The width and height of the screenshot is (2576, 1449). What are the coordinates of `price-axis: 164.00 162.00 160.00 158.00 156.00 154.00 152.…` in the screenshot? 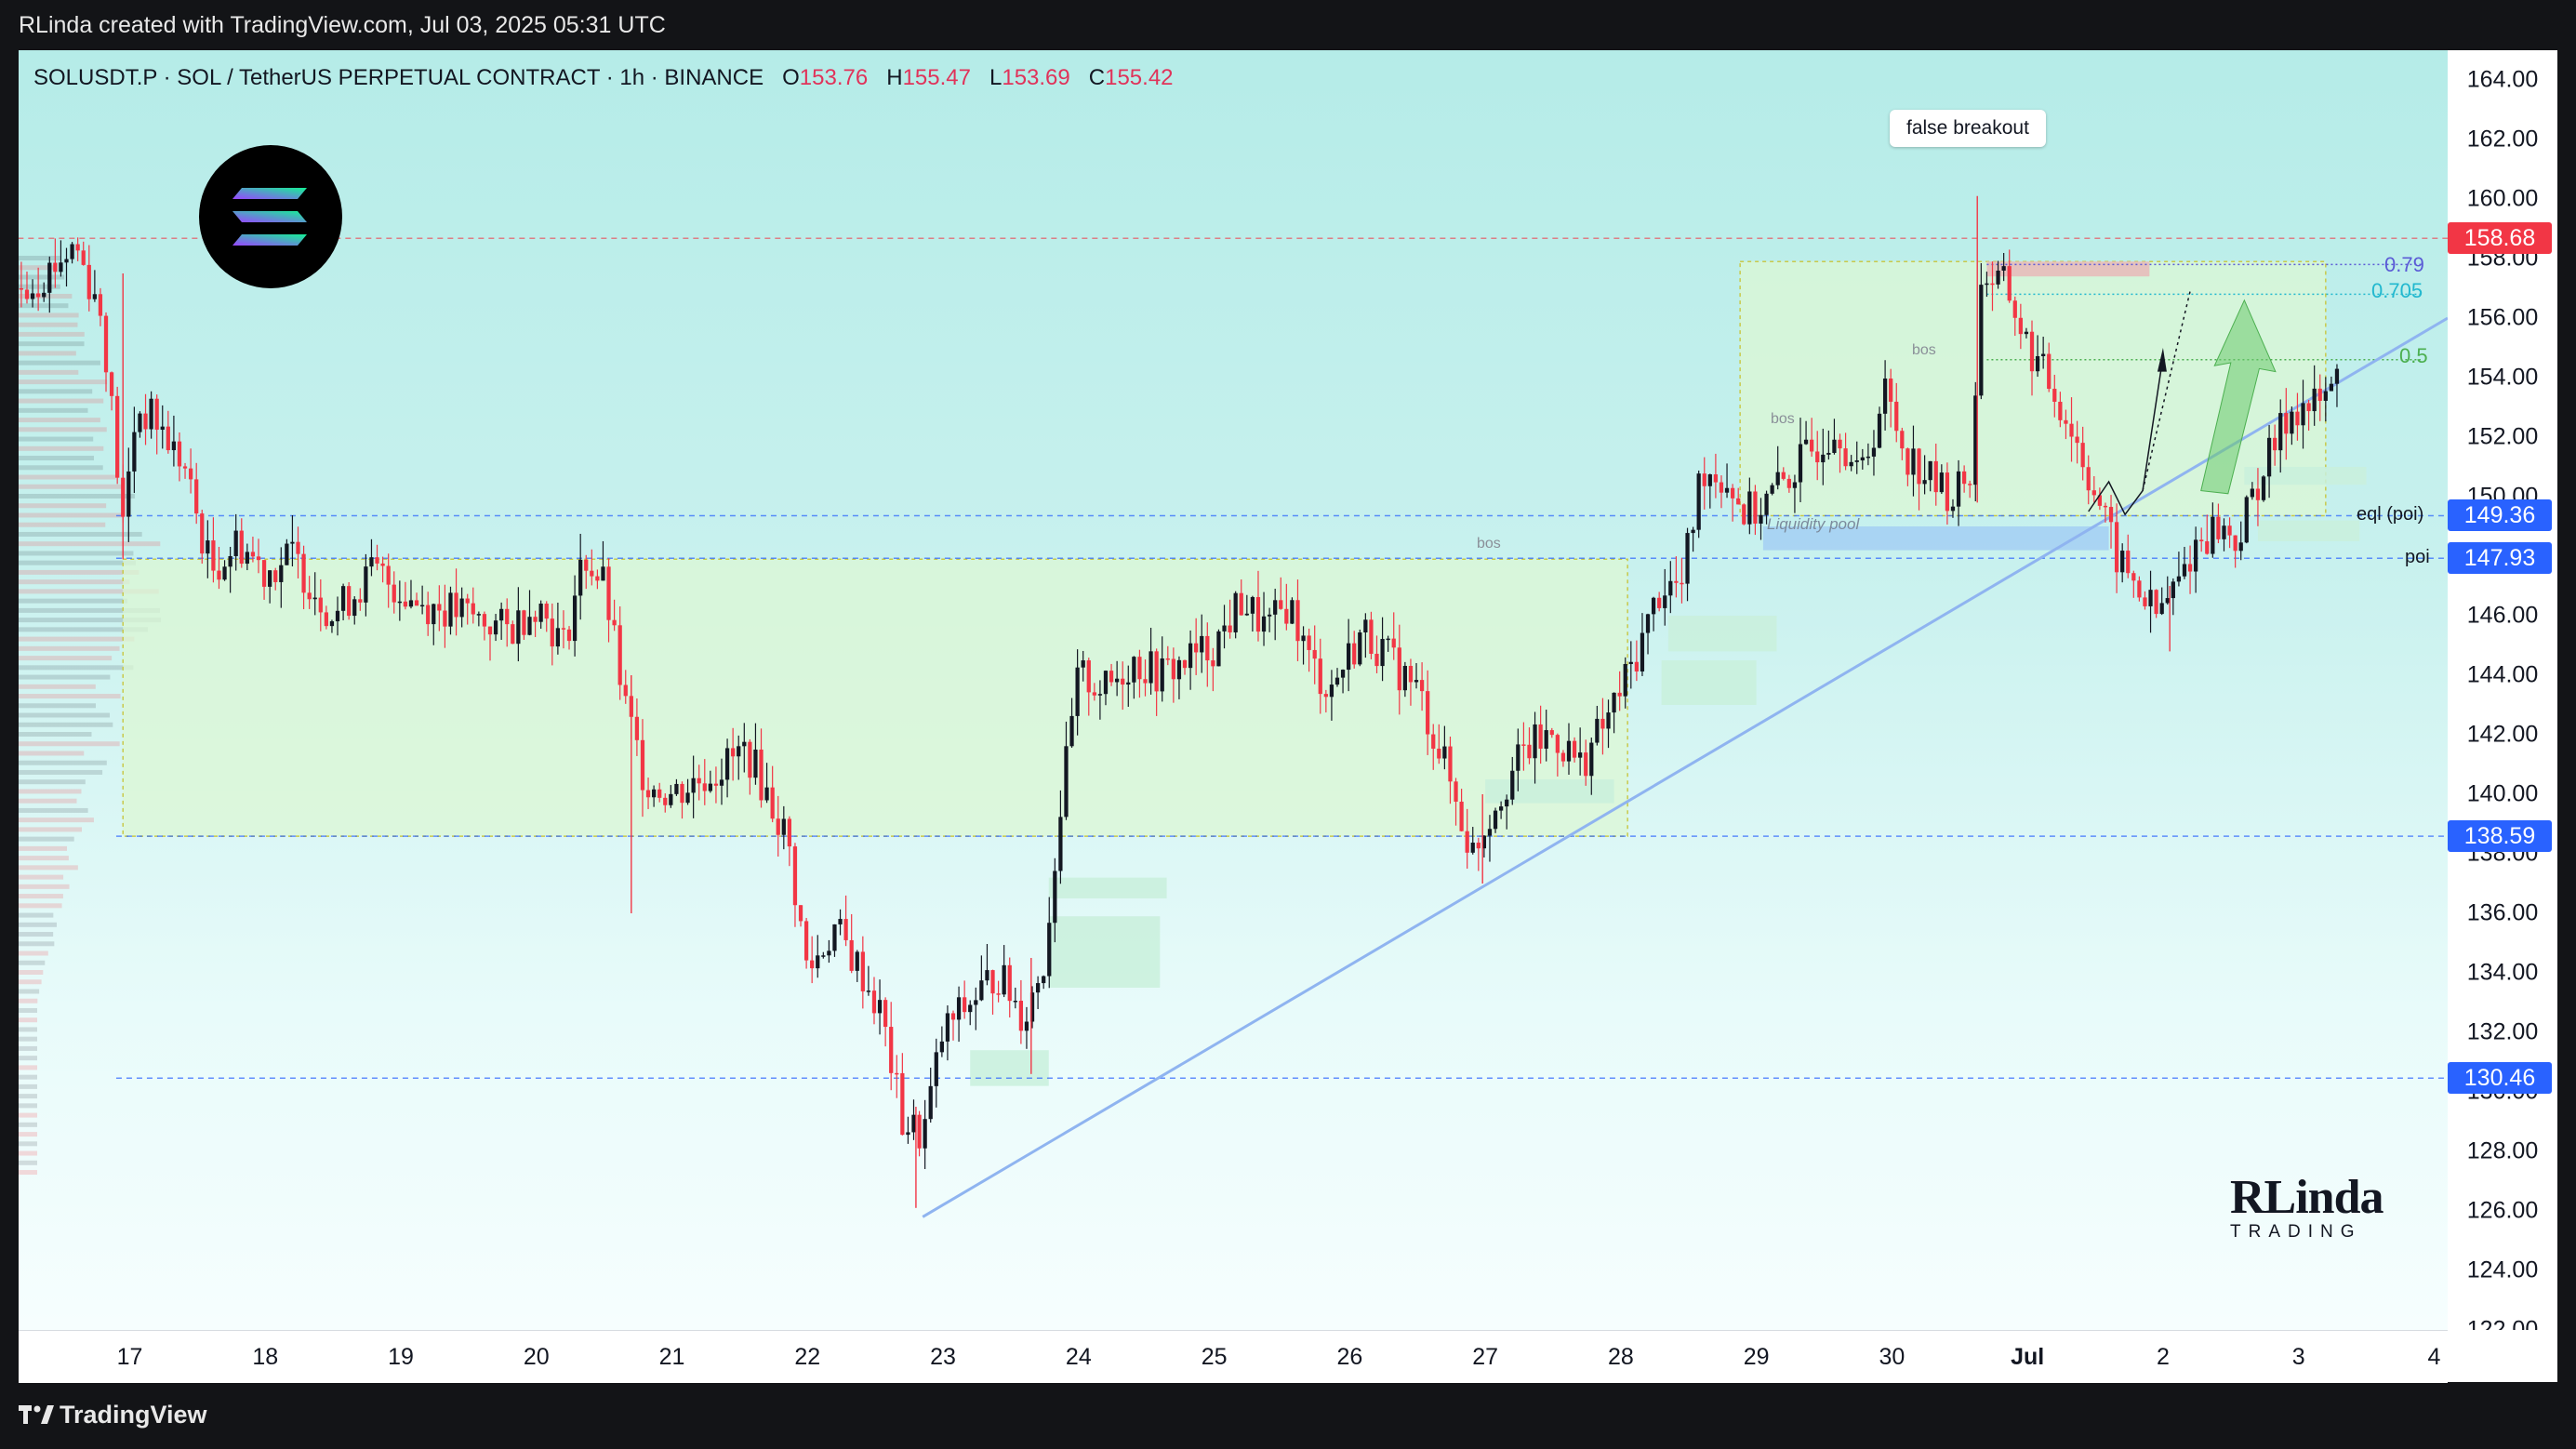 It's located at (2502, 696).